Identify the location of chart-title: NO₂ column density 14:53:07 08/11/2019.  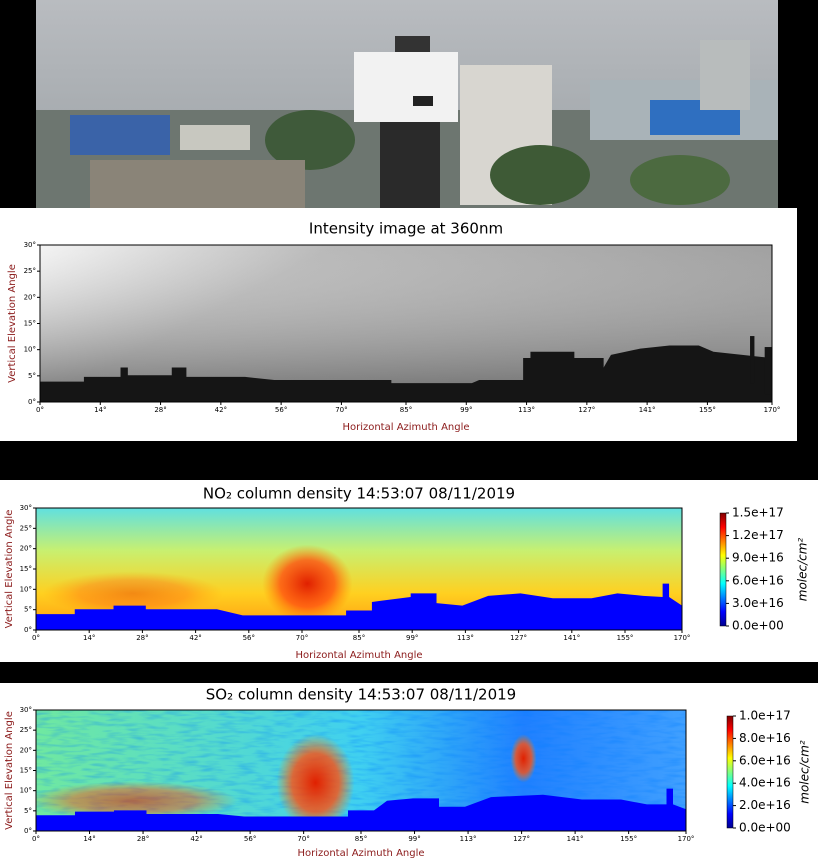
(359, 494).